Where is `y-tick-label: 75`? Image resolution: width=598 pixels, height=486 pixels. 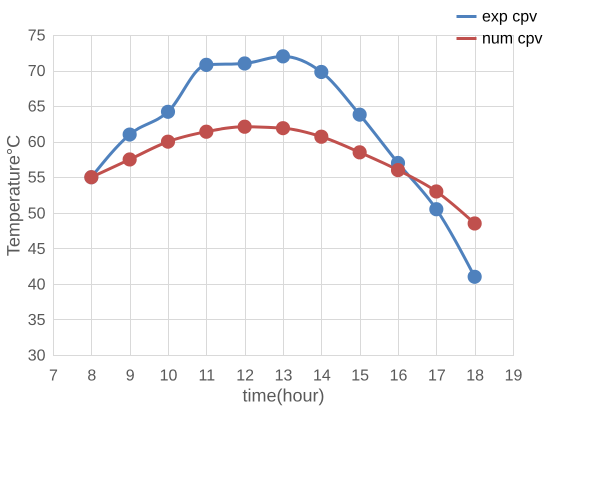 y-tick-label: 75 is located at coordinates (37, 36).